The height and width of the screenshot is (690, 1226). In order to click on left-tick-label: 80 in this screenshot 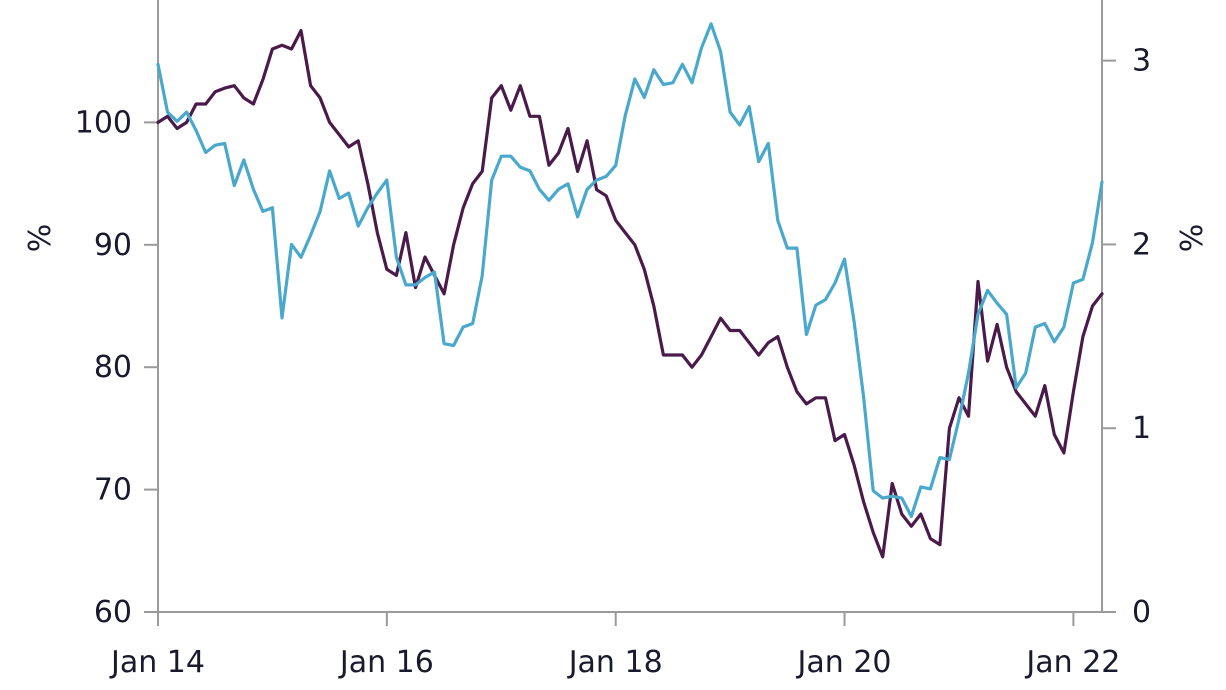, I will do `click(113, 367)`.